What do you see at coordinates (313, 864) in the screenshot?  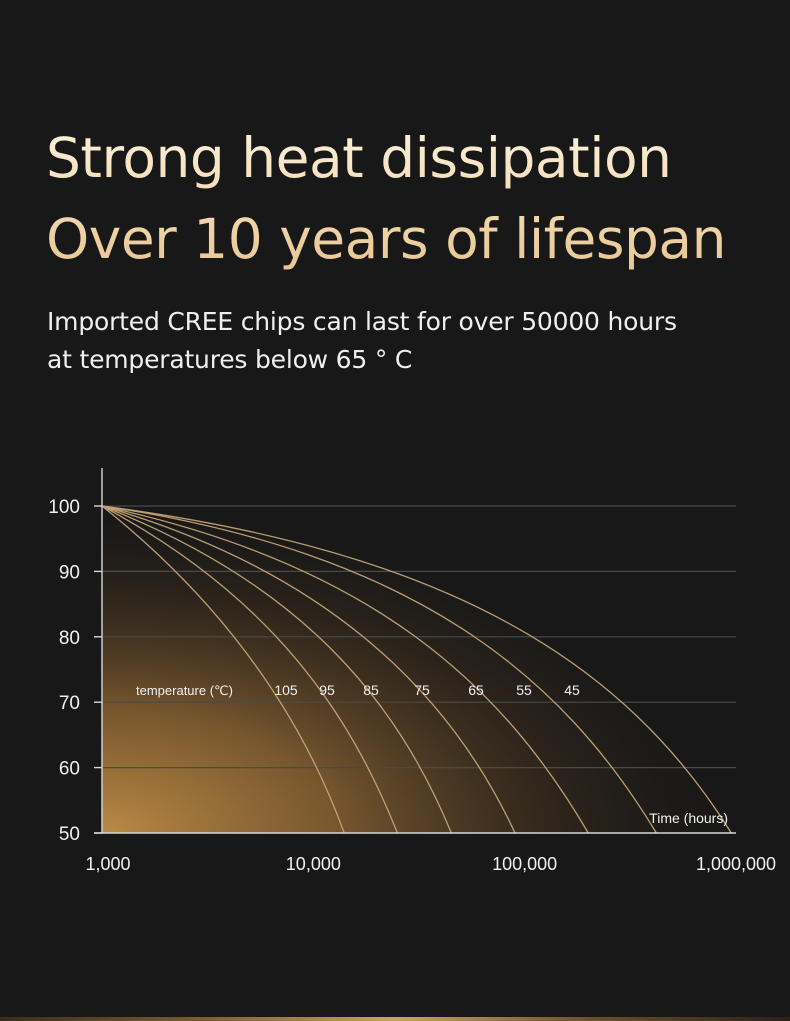 I see `x-tick-label-1: 10,000` at bounding box center [313, 864].